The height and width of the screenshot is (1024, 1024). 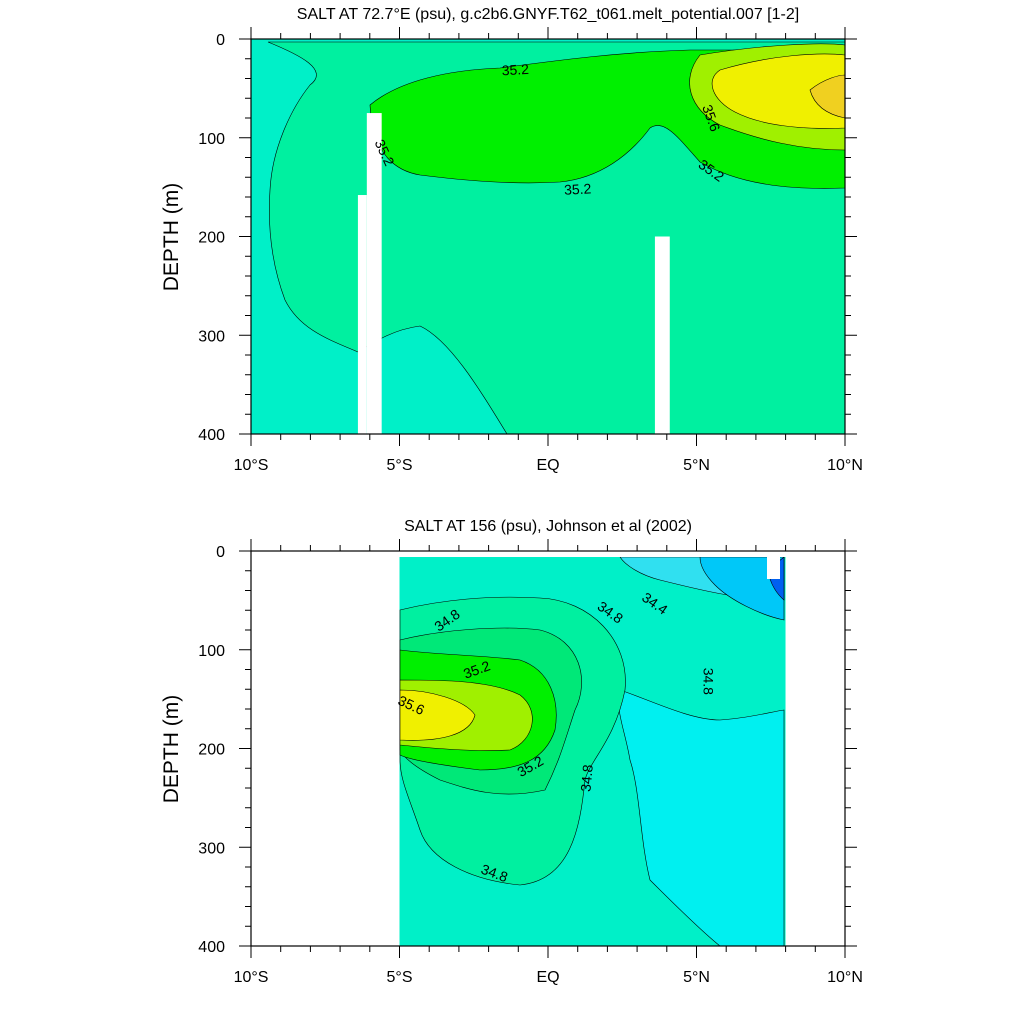 What do you see at coordinates (742, 589) in the screenshot?
I see `salinity-band-fresher` at bounding box center [742, 589].